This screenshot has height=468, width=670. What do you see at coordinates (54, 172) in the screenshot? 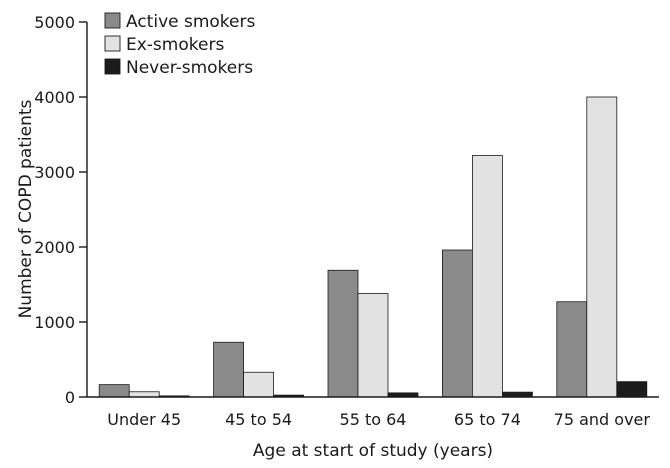
I see `y-tick-label: 3000` at bounding box center [54, 172].